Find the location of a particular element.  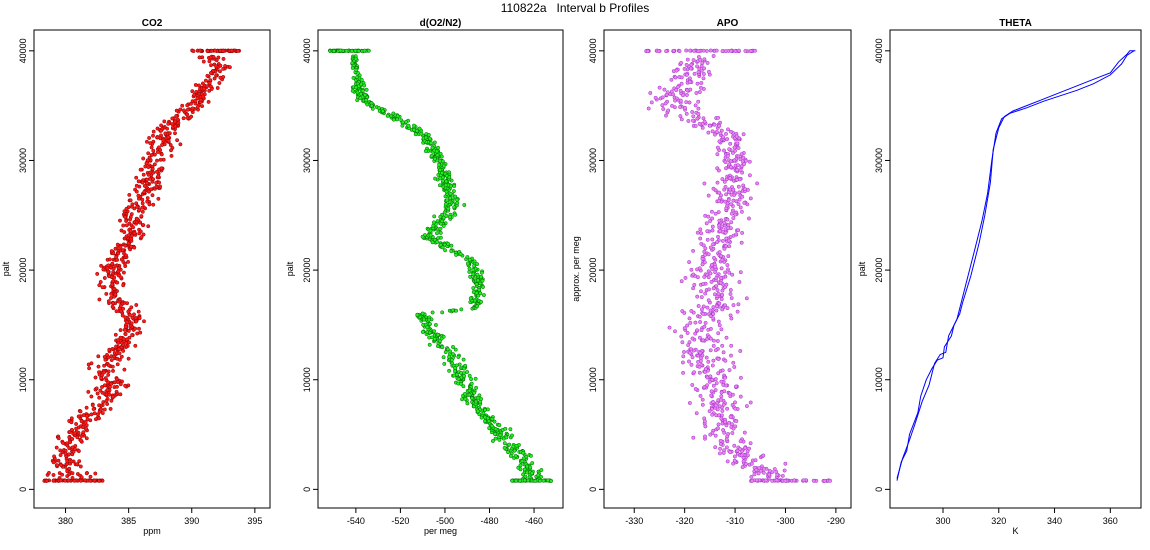

theta-y-tick-label: 10000 is located at coordinates (879, 379).